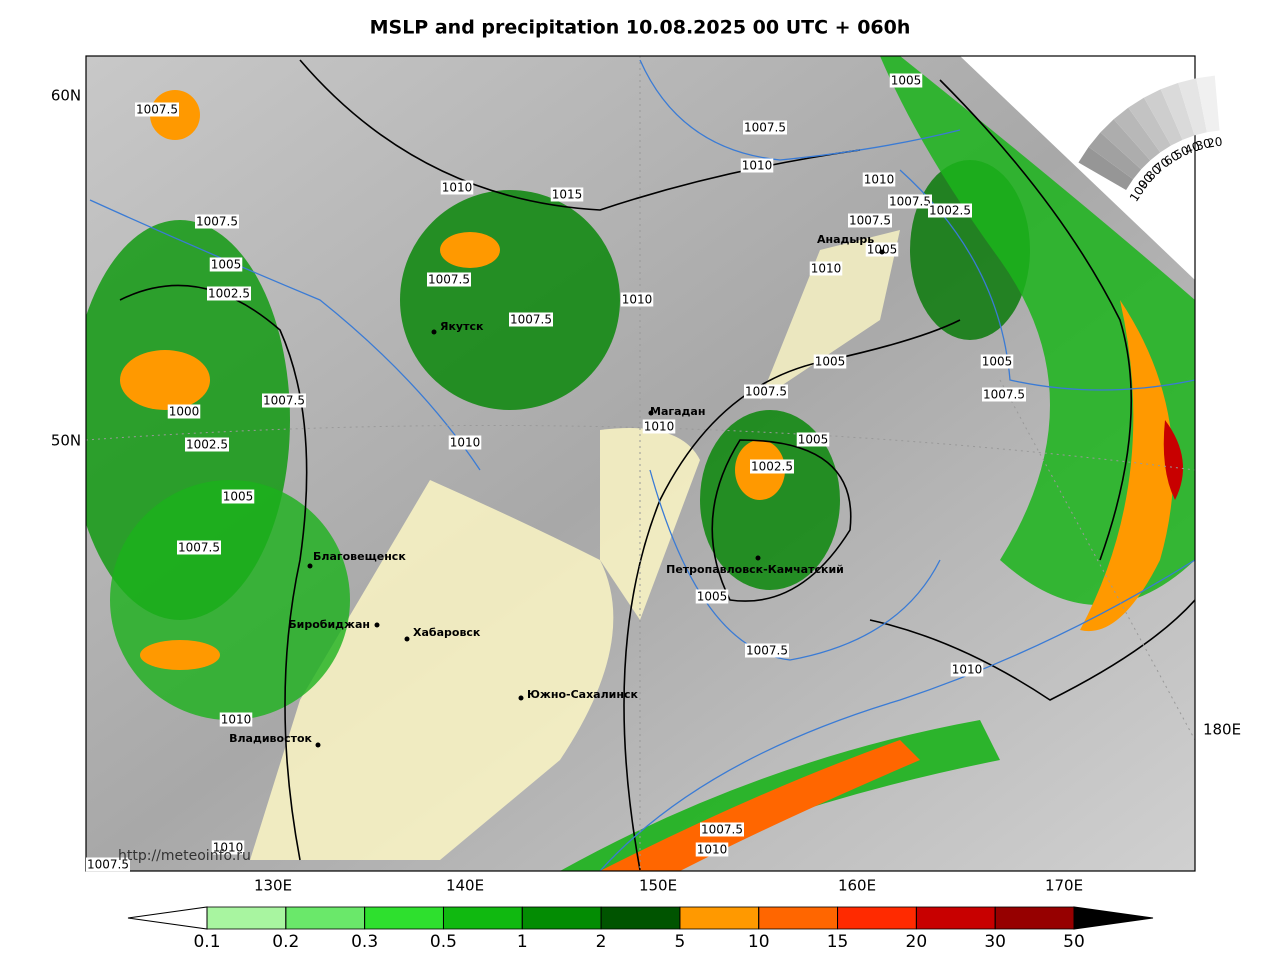 This screenshot has width=1281, height=963. I want to click on city-label: Южно-Сахалинск, so click(582, 694).